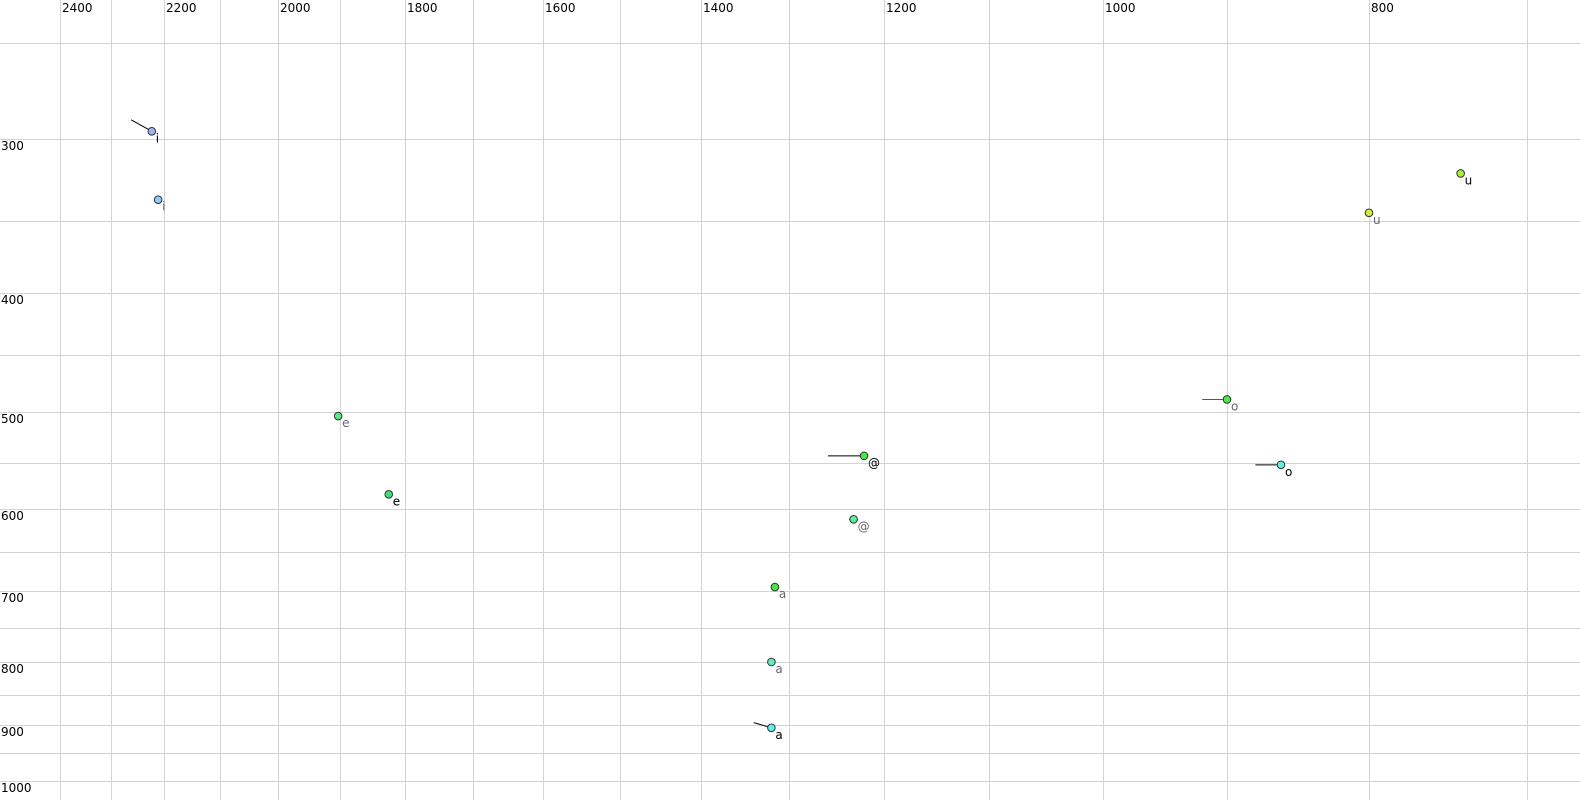 This screenshot has width=1580, height=800. Describe the element at coordinates (901, 8) in the screenshot. I see `x-tick-label: 1200` at that location.